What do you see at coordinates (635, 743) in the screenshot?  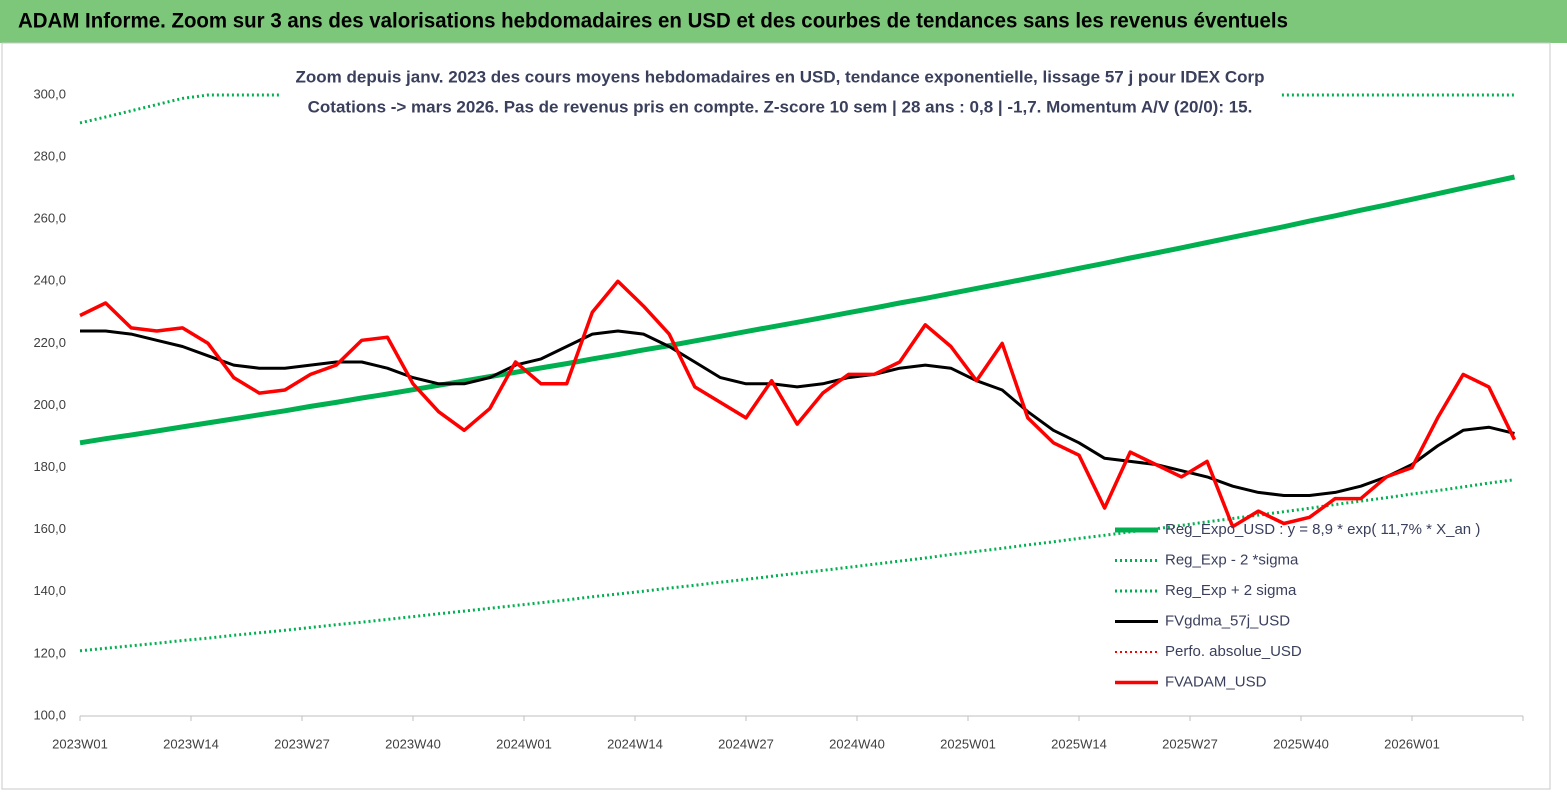 I see `x-tick-label: 2024W14` at bounding box center [635, 743].